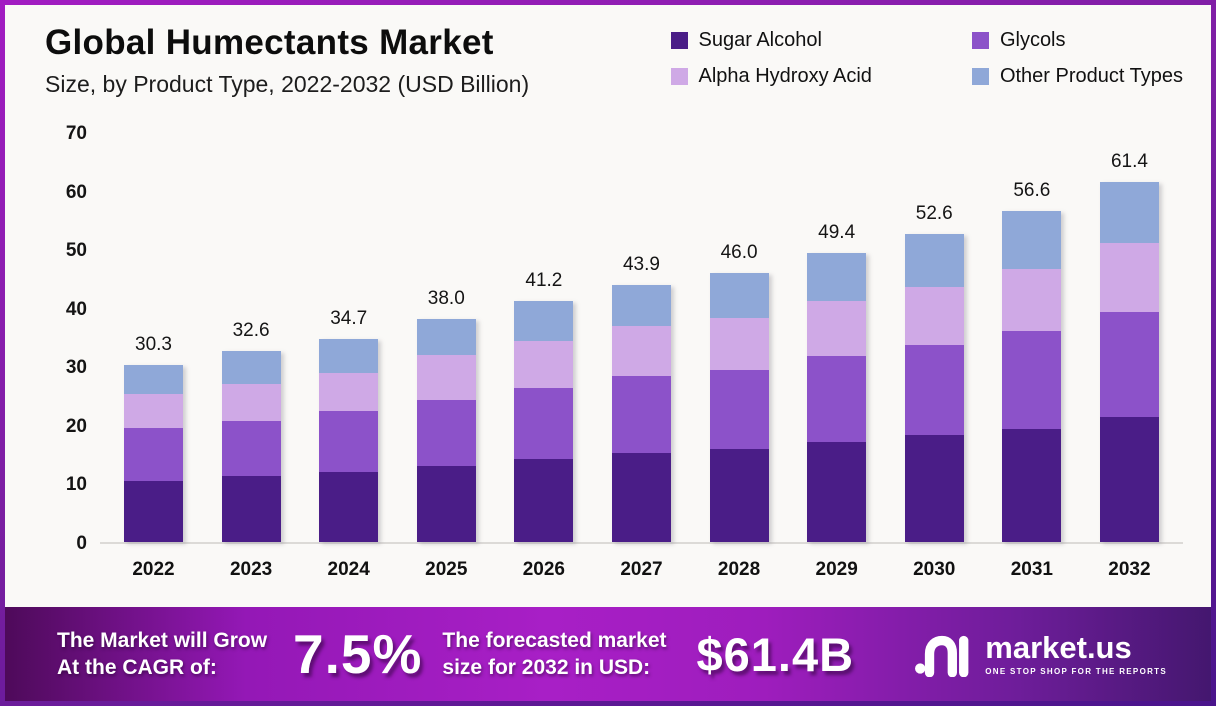 The width and height of the screenshot is (1216, 706). I want to click on bar-2030: 52.6 2030, so click(934, 391).